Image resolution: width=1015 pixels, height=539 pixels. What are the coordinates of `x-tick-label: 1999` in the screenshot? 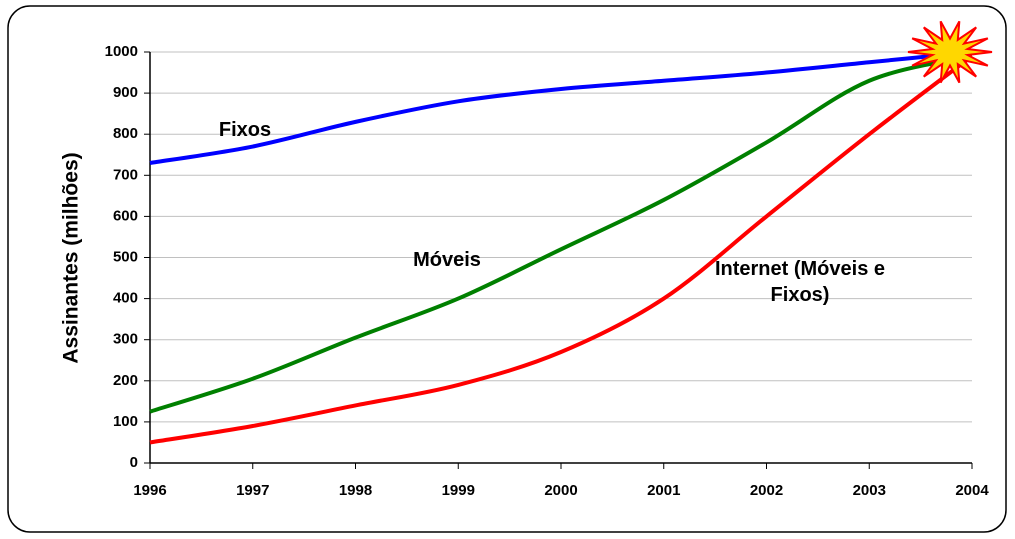 It's located at (458, 490).